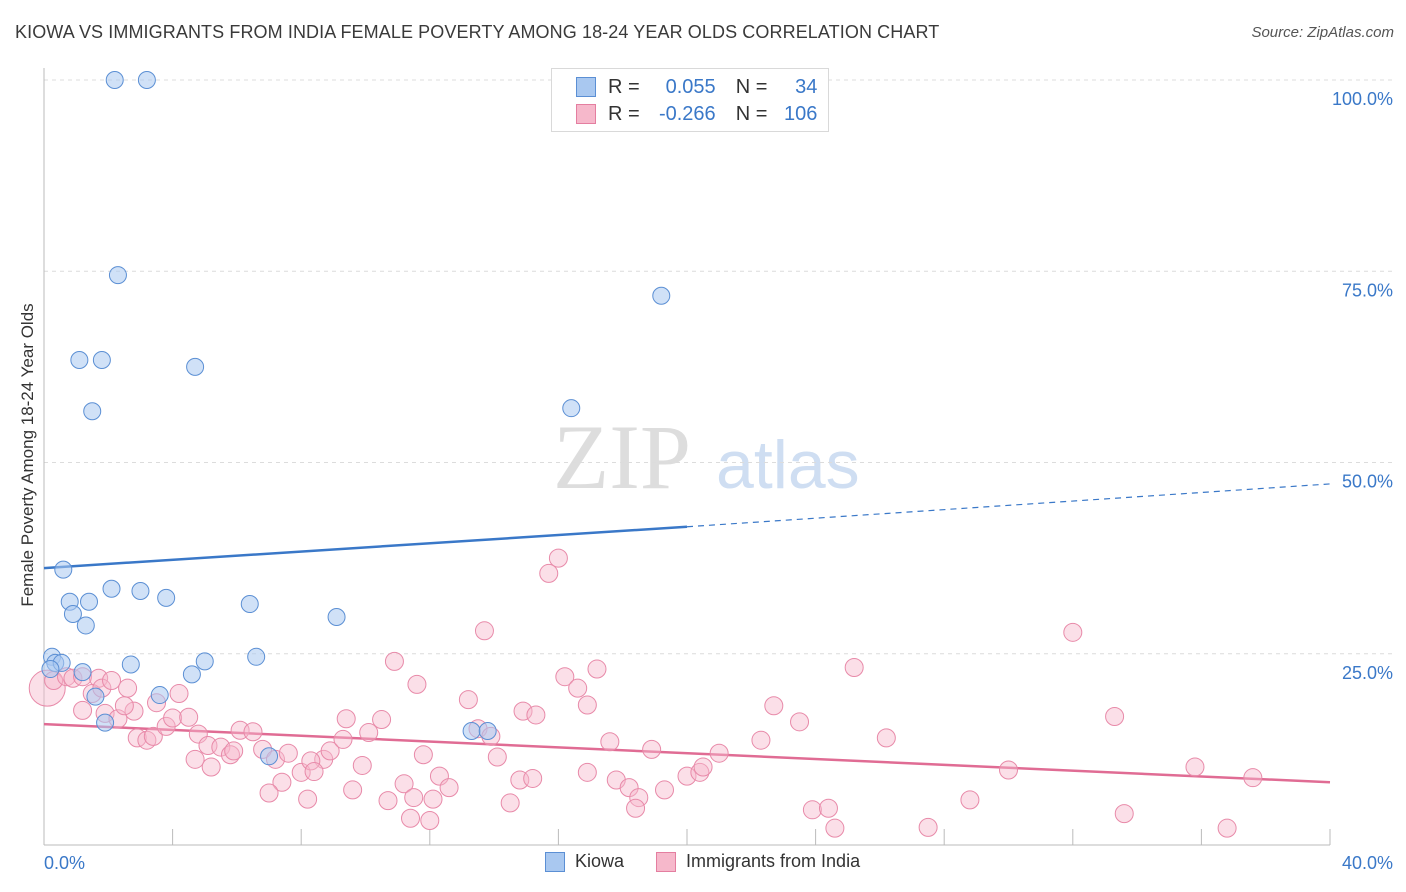 The width and height of the screenshot is (1406, 892). Describe the element at coordinates (801, 113) in the screenshot. I see `n-value: 106` at that location.